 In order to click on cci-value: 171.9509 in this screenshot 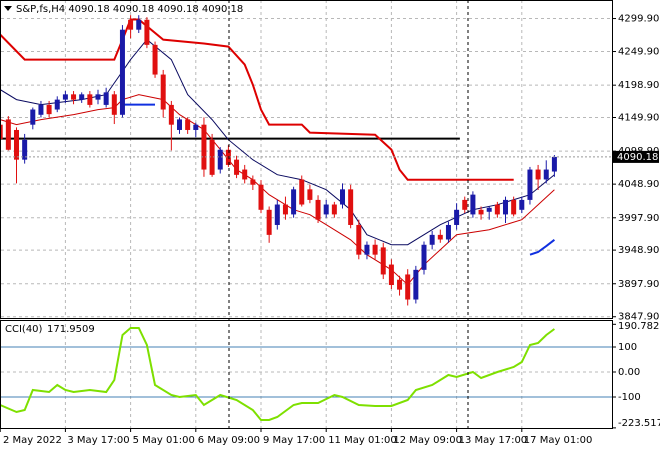, I will do `click(71, 329)`.